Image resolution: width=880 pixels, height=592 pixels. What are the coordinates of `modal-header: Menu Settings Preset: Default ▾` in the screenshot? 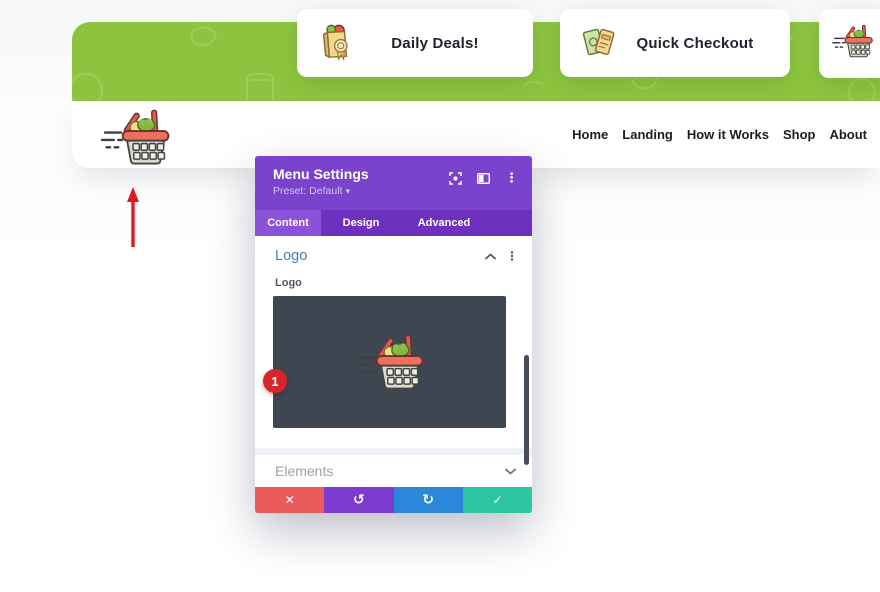 It's located at (393, 183).